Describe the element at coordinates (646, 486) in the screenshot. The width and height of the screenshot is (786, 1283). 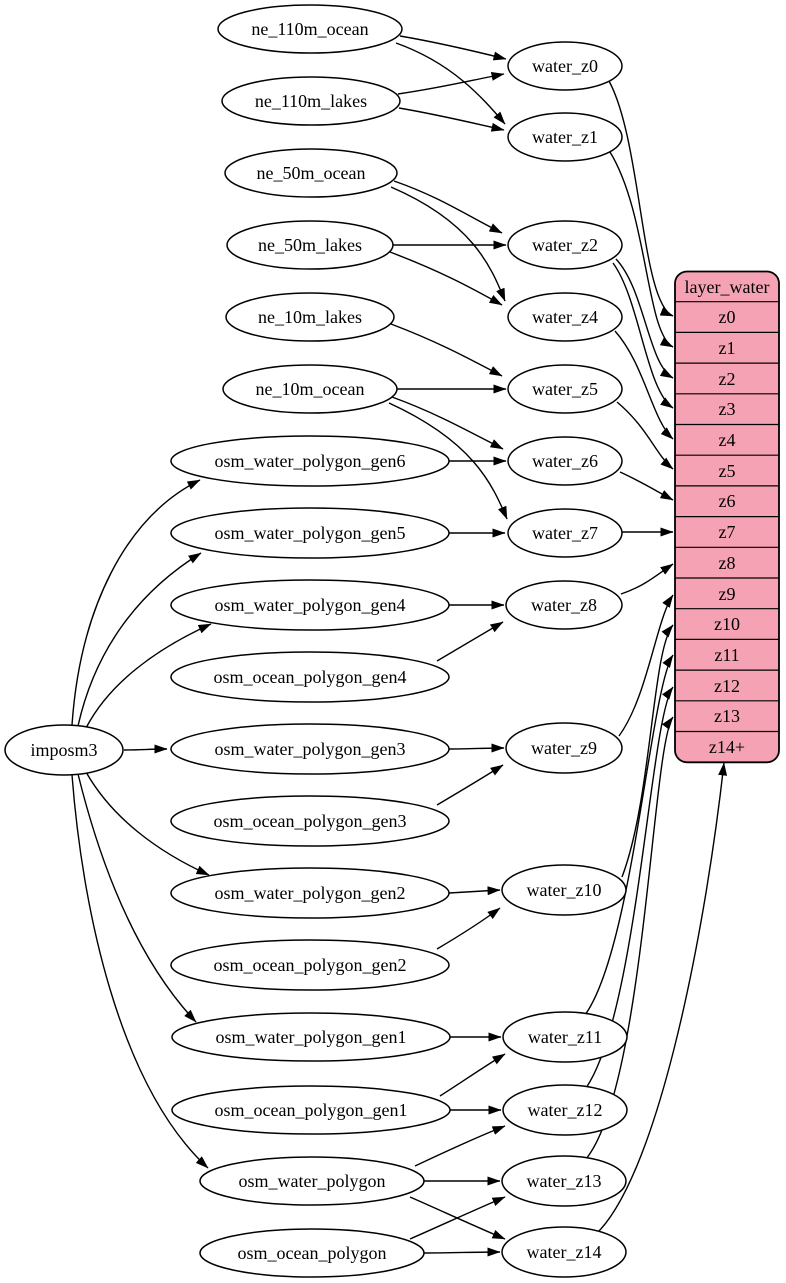
I see `edge-water-z6-port-z6` at that location.